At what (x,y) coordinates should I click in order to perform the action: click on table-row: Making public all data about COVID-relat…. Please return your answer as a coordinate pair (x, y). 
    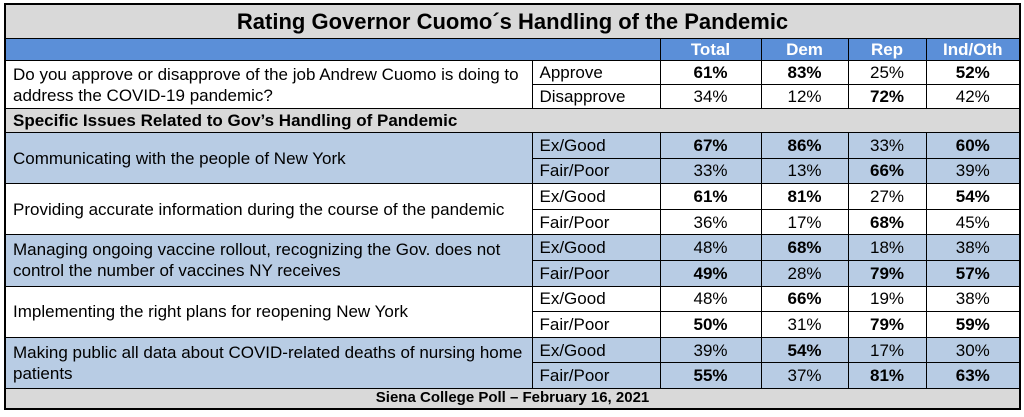
    Looking at the image, I should click on (512, 362).